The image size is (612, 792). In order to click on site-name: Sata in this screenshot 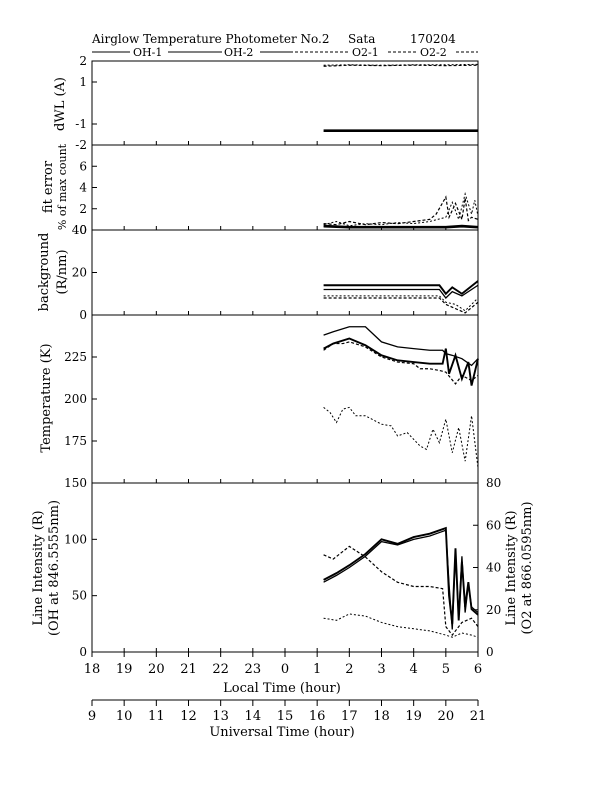, I will do `click(361, 39)`.